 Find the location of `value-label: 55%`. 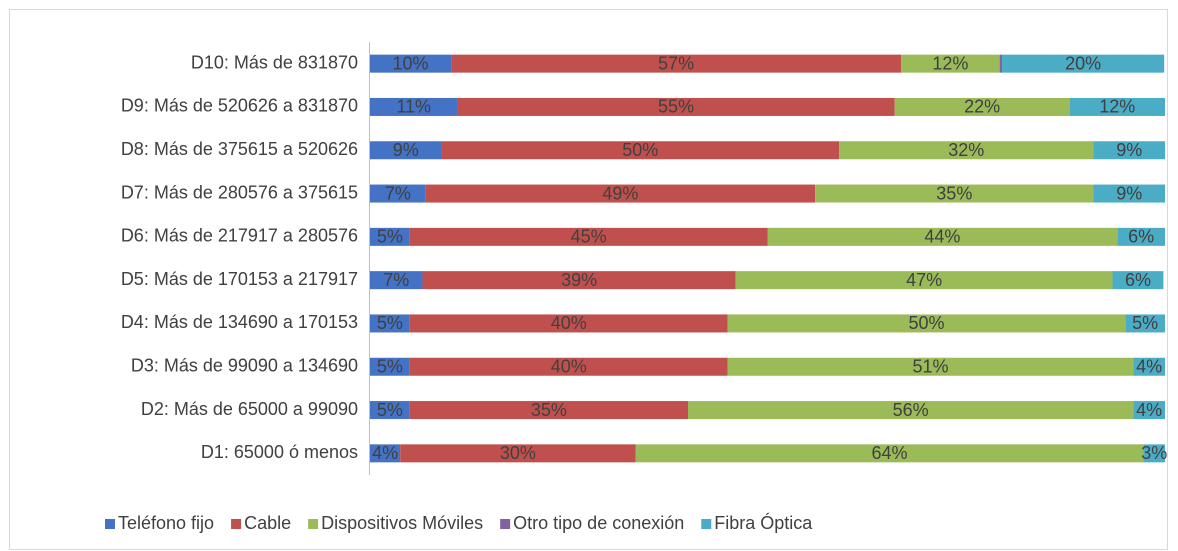

value-label: 55% is located at coordinates (676, 107).